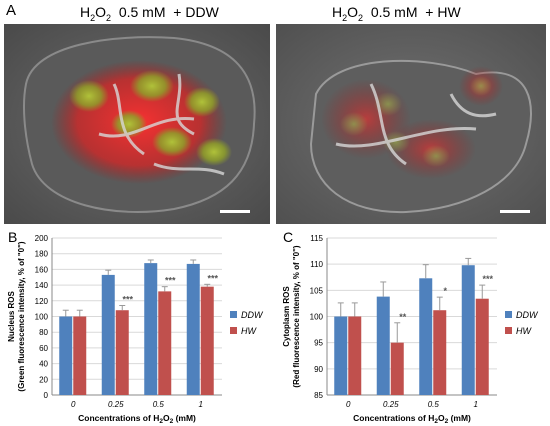 The width and height of the screenshot is (550, 426). I want to click on y-tick-label: 140, so click(42, 285).